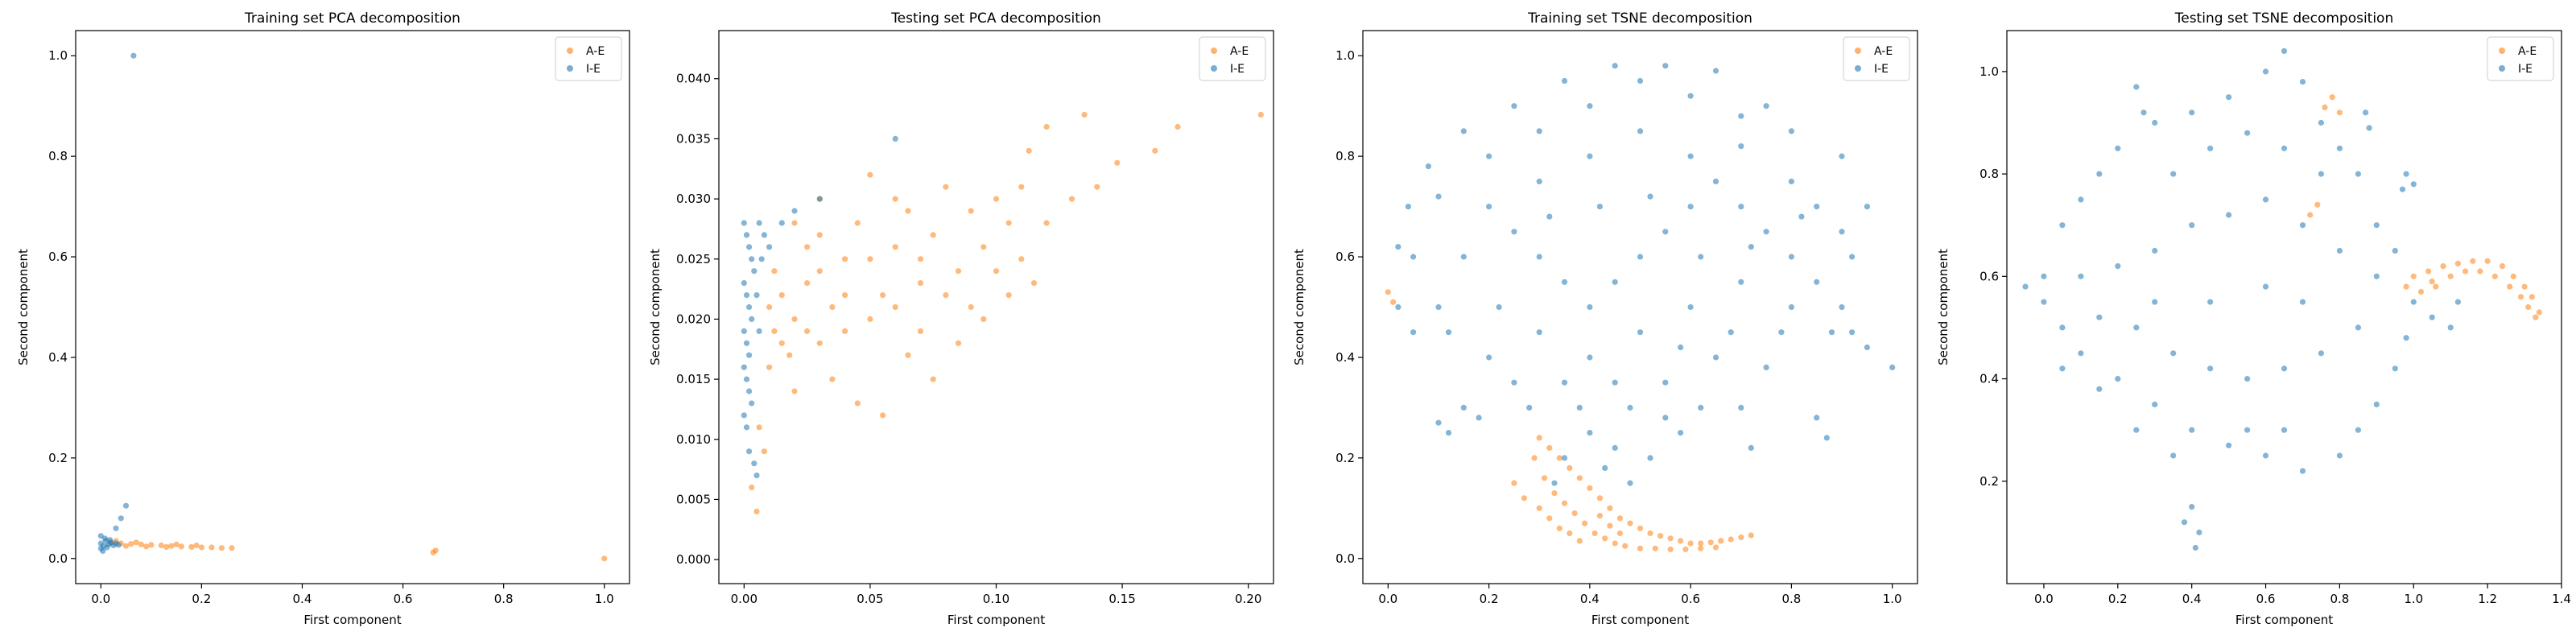  Describe the element at coordinates (58, 558) in the screenshot. I see `y-tick-label: 0.0` at that location.